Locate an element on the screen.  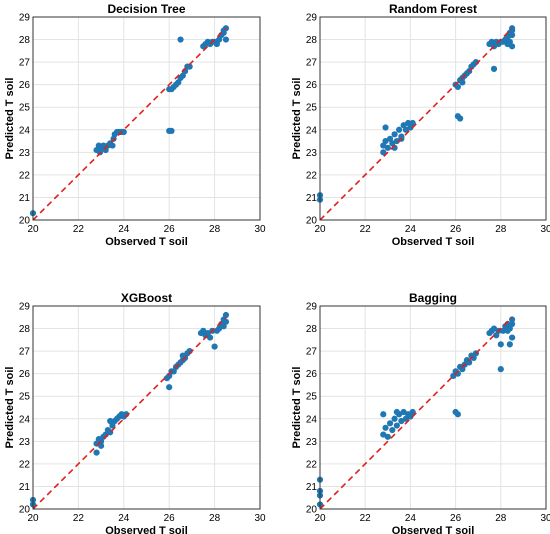
chart-title: XGBoost is located at coordinates (146, 298).